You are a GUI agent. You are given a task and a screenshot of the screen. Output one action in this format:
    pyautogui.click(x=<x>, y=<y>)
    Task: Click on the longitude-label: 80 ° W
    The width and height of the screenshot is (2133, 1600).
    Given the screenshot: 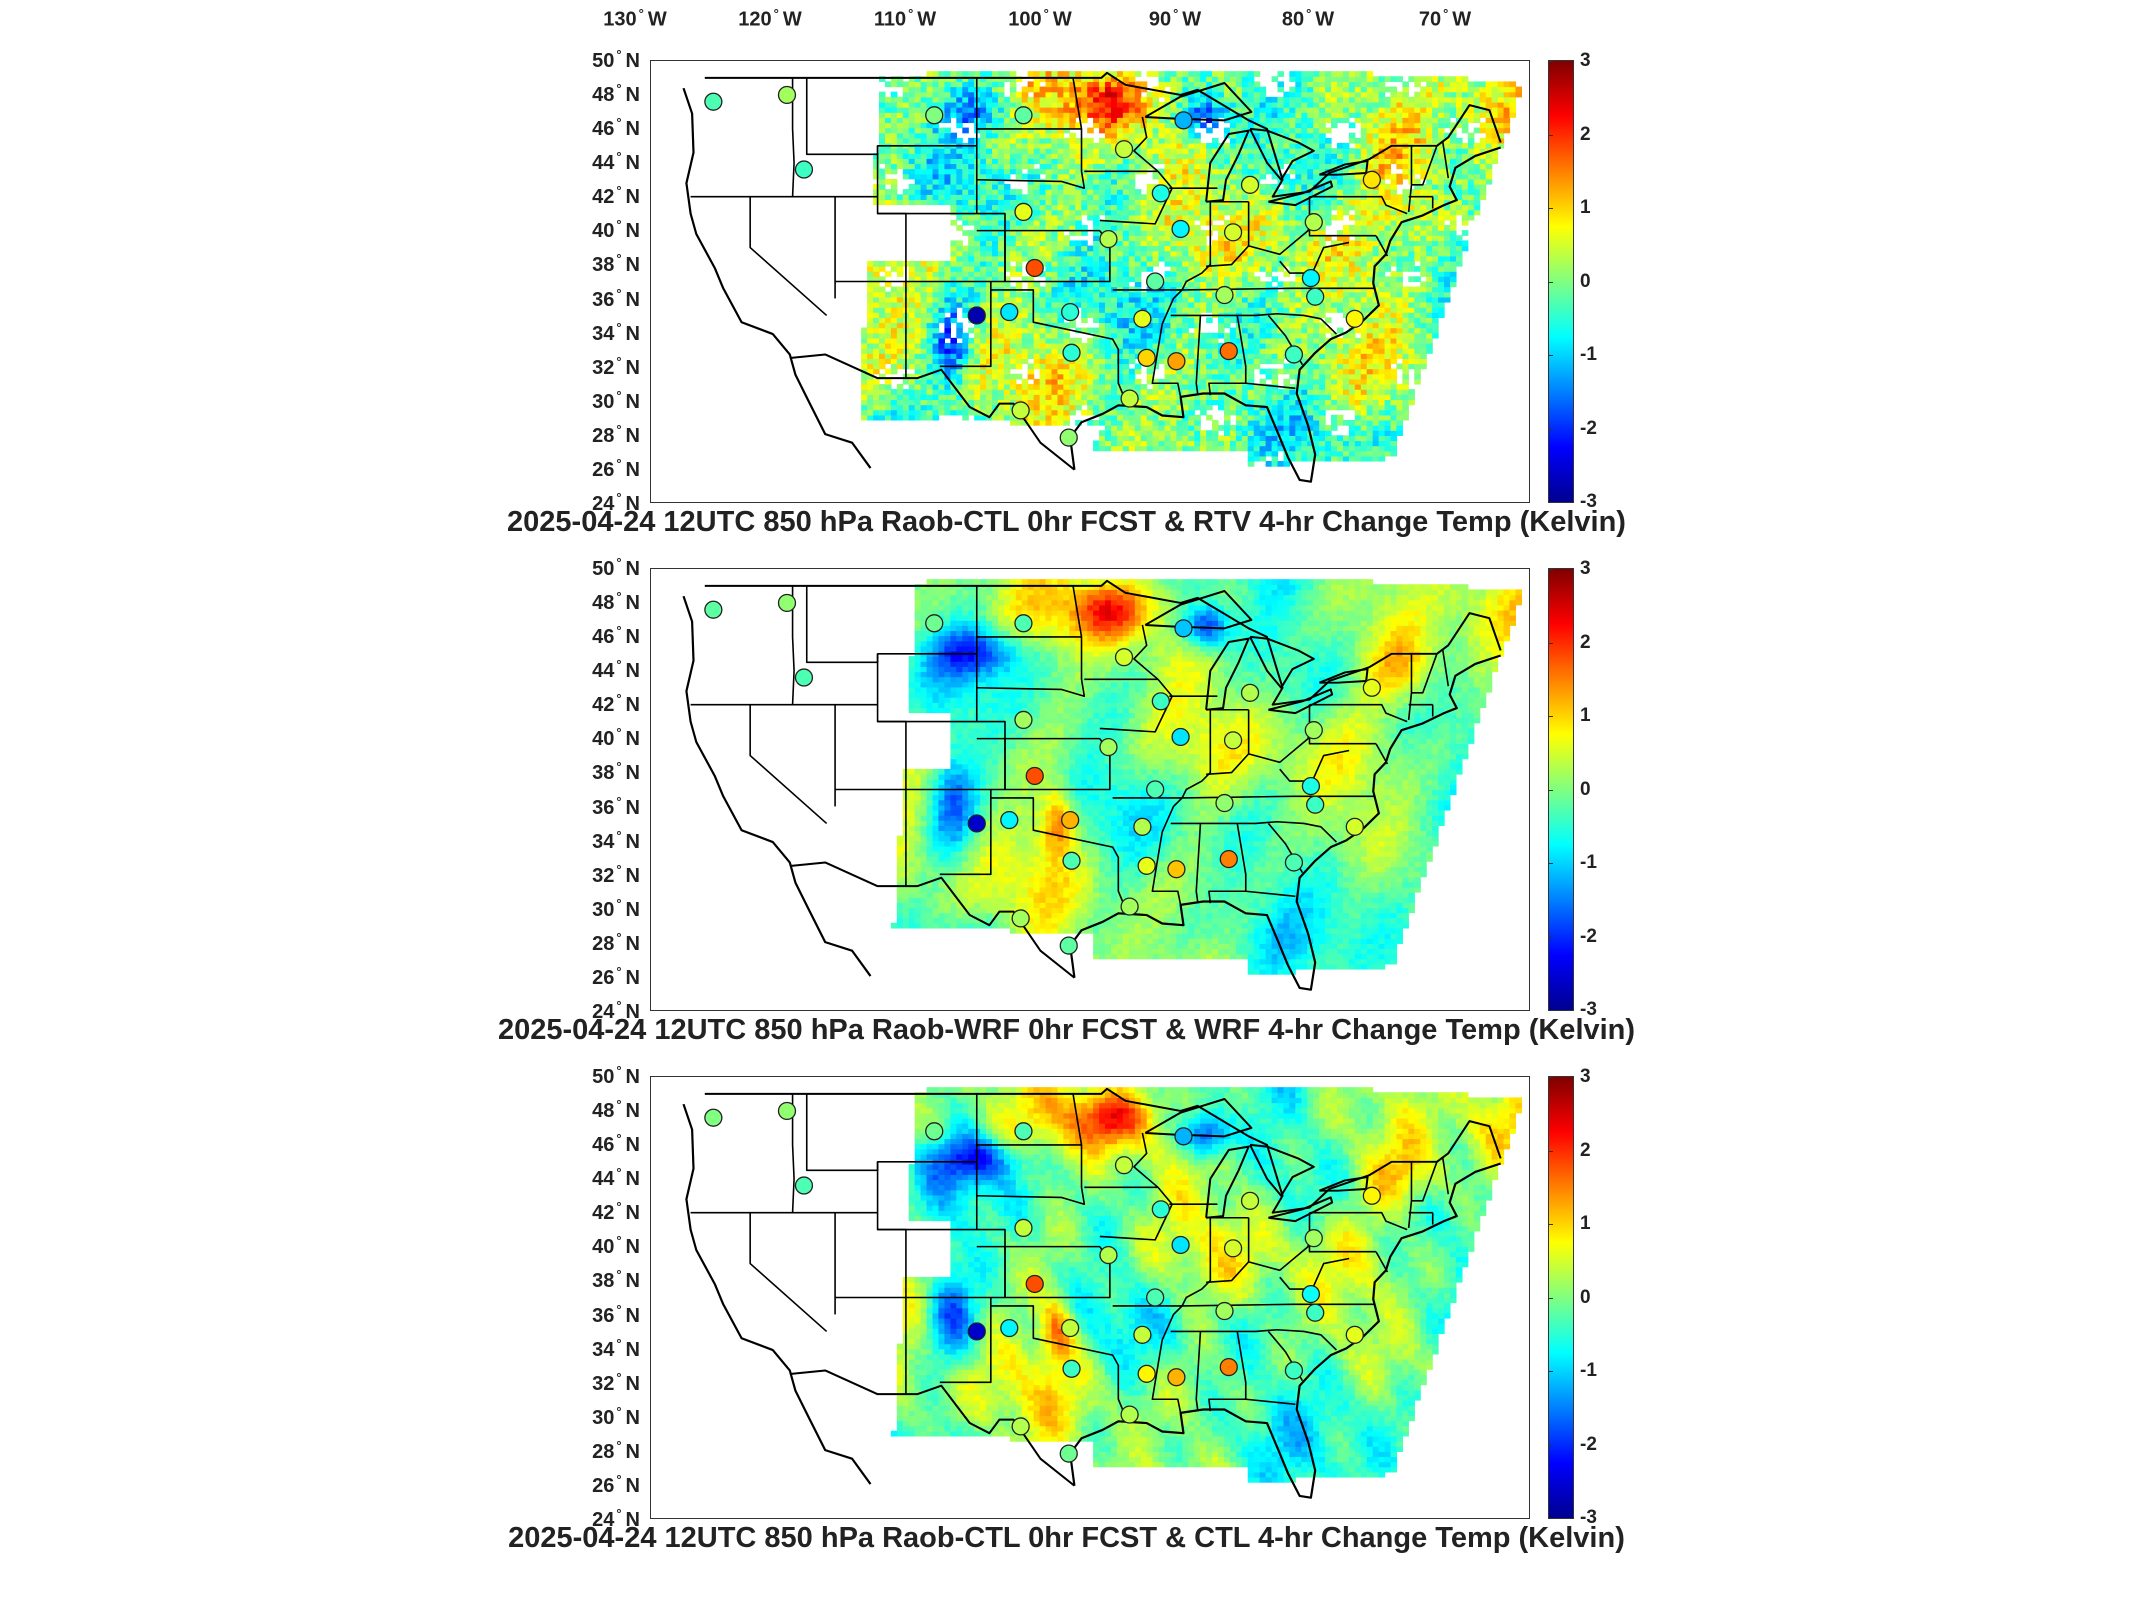 What is the action you would take?
    pyautogui.click(x=1308, y=19)
    